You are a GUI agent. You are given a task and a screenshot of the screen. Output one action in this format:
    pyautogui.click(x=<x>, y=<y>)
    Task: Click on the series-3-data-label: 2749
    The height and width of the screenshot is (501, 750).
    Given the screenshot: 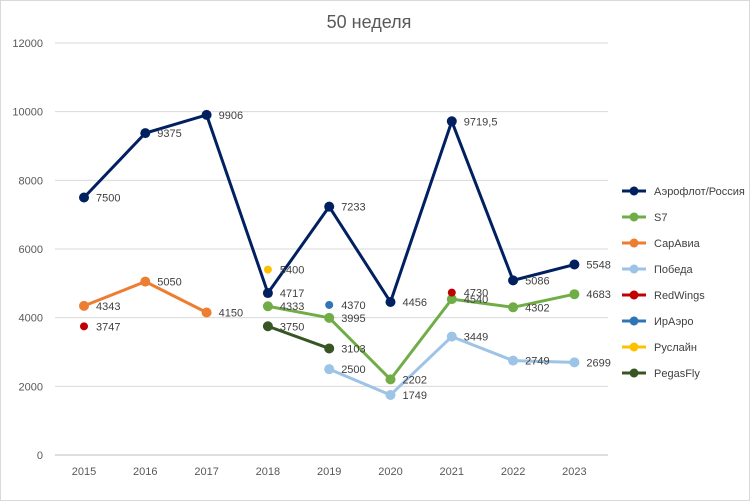 What is the action you would take?
    pyautogui.click(x=537, y=362)
    